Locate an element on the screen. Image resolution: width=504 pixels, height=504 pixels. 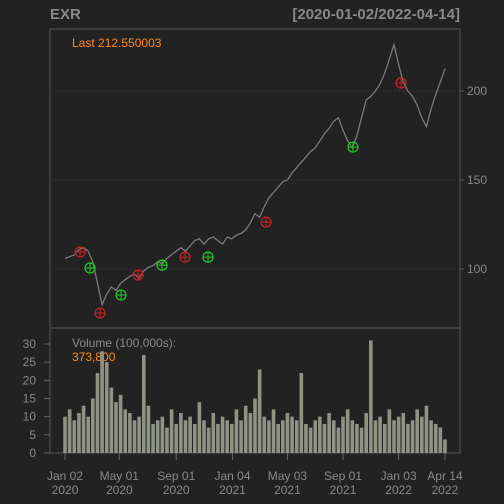
x-tick-label: Jan 02 is located at coordinates (65, 476).